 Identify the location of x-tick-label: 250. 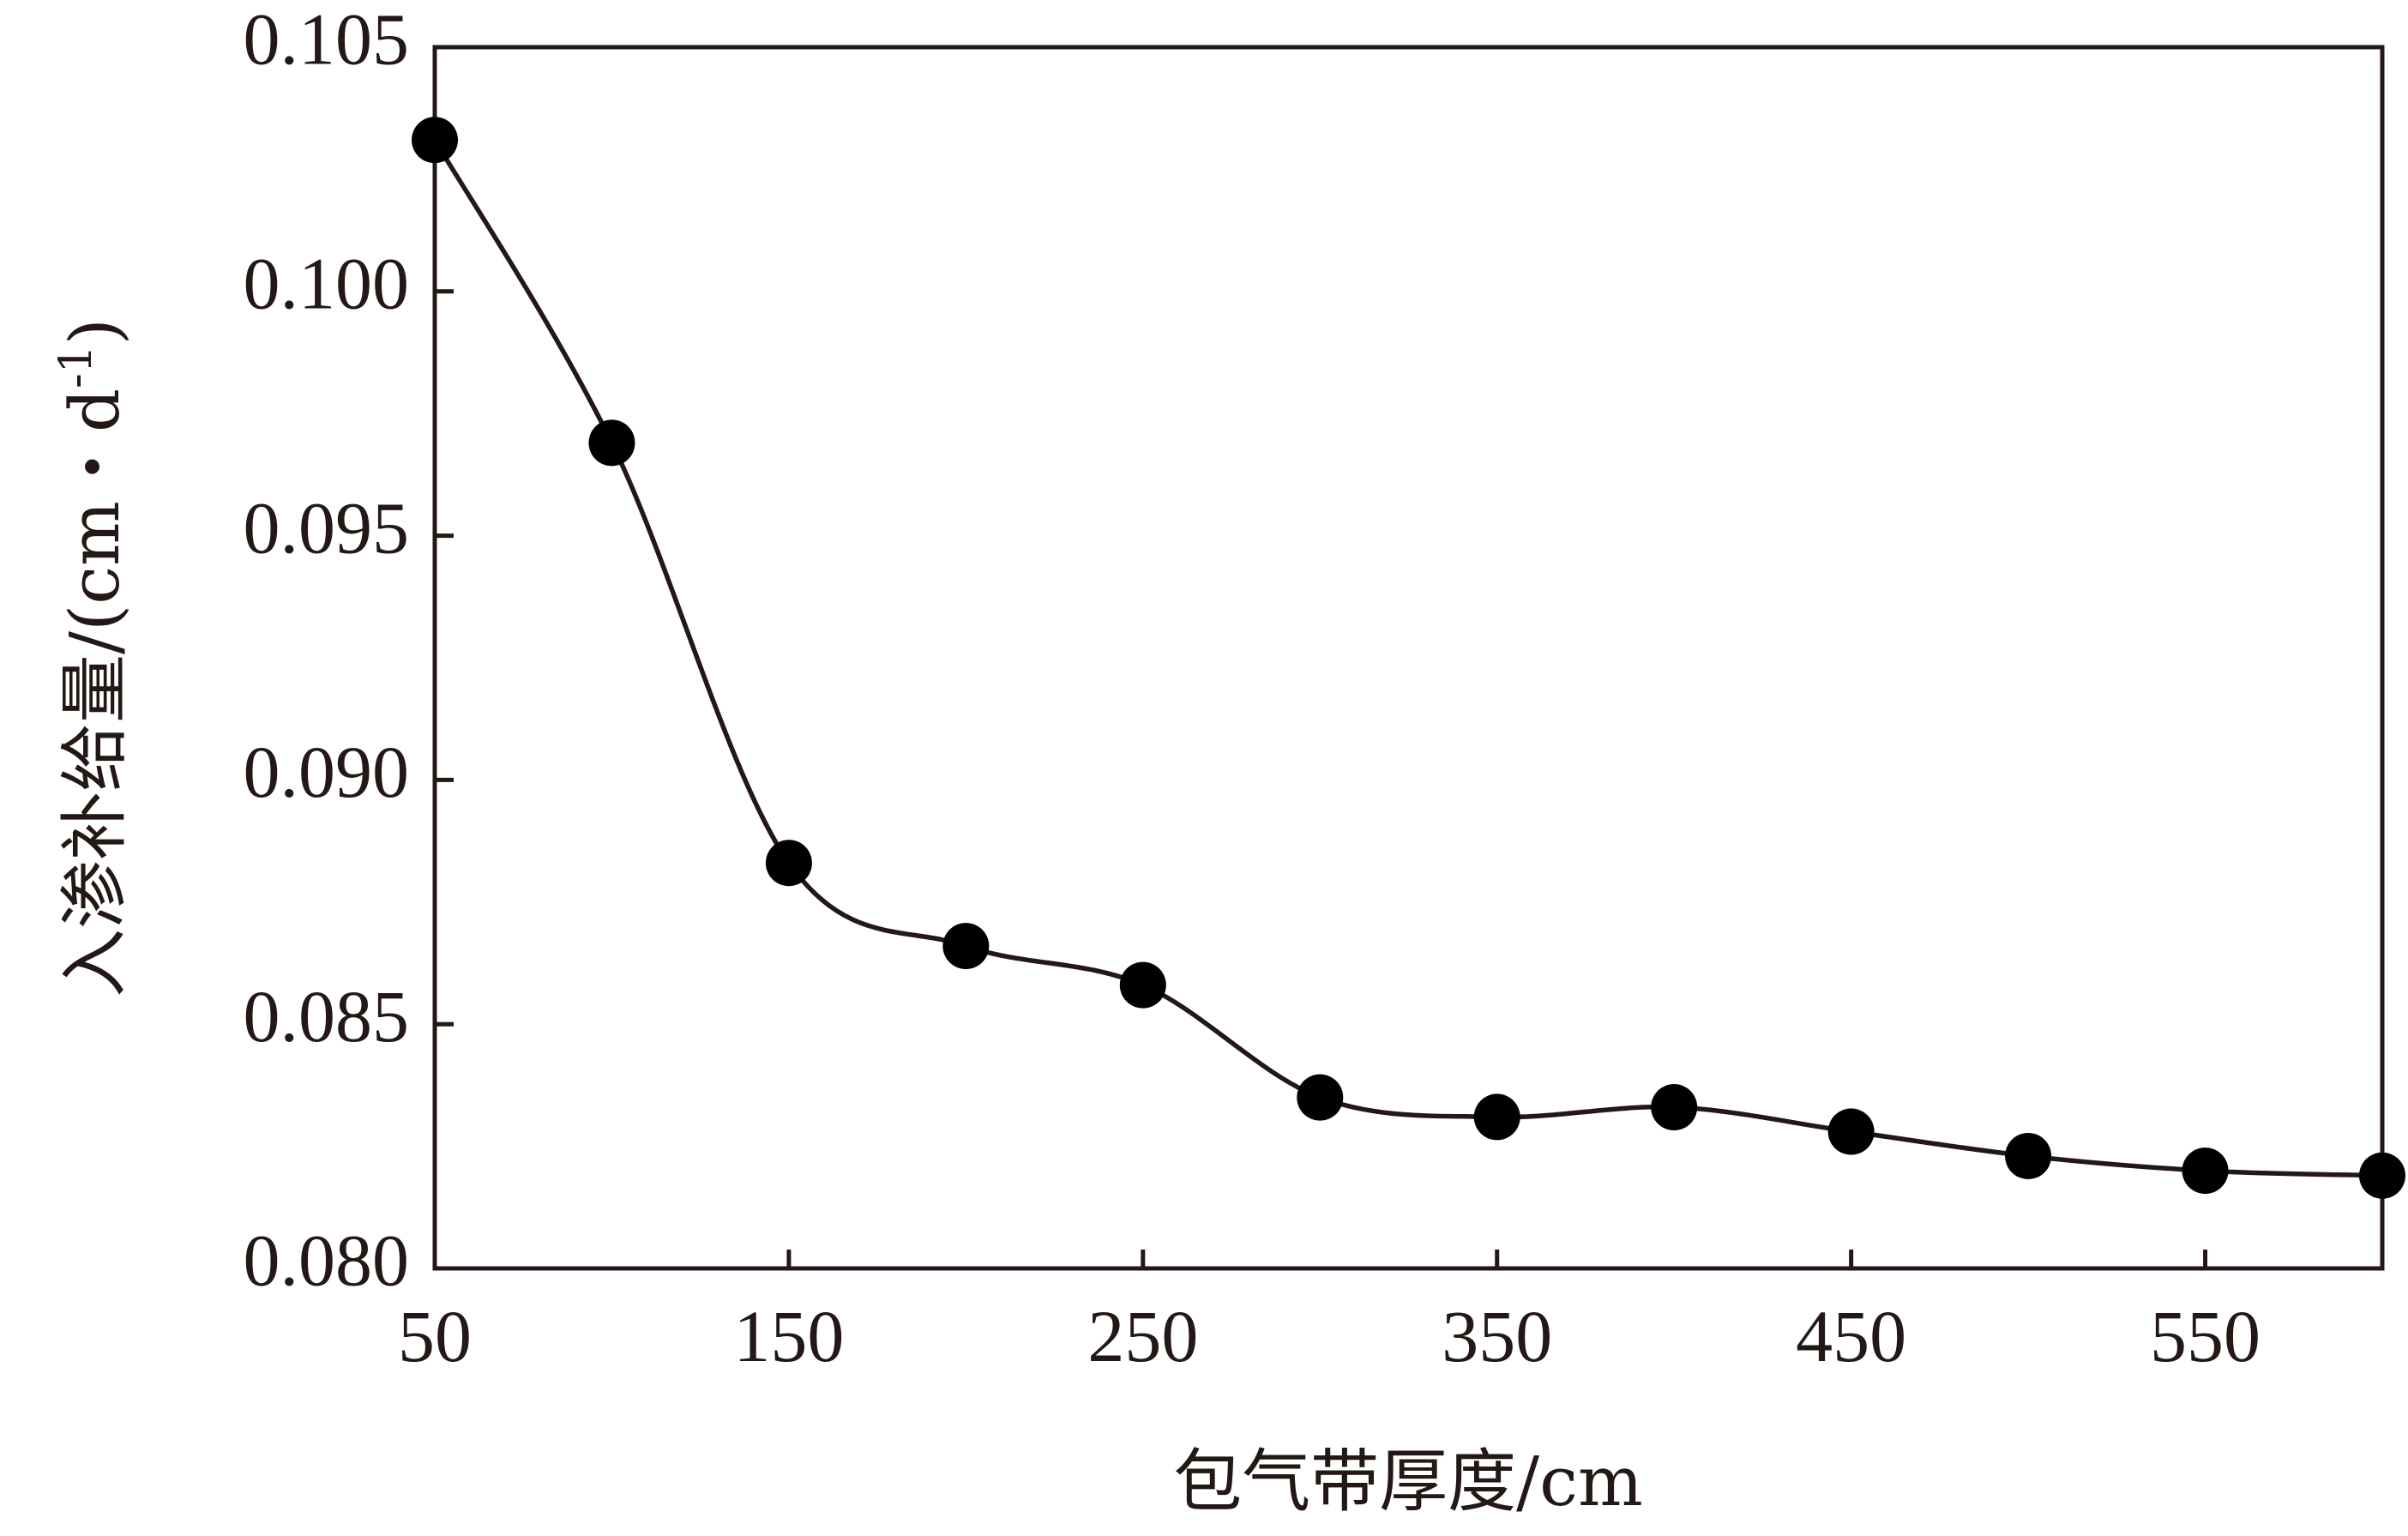
(1142, 1336).